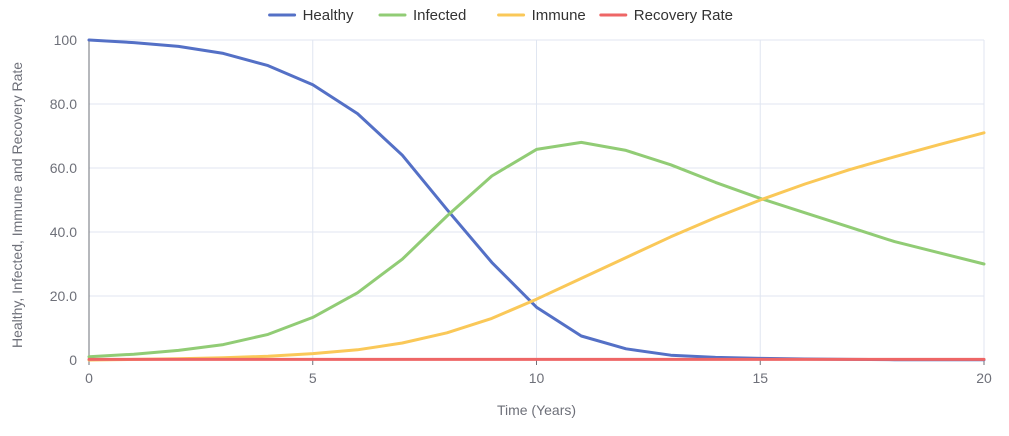 This screenshot has height=436, width=1009. What do you see at coordinates (536, 410) in the screenshot?
I see `x-axis-title: Time (Years)` at bounding box center [536, 410].